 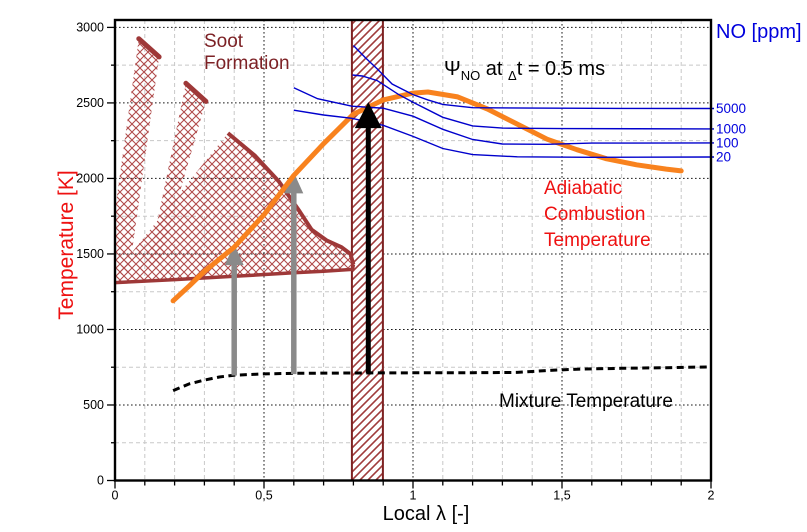 What do you see at coordinates (115, 496) in the screenshot?
I see `x-tick-label: 0` at bounding box center [115, 496].